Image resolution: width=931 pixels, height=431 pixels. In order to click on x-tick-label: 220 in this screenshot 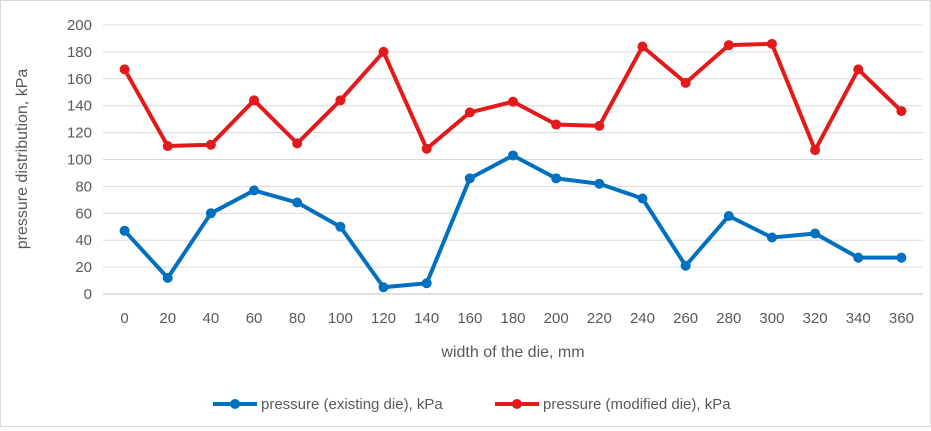, I will do `click(599, 318)`.